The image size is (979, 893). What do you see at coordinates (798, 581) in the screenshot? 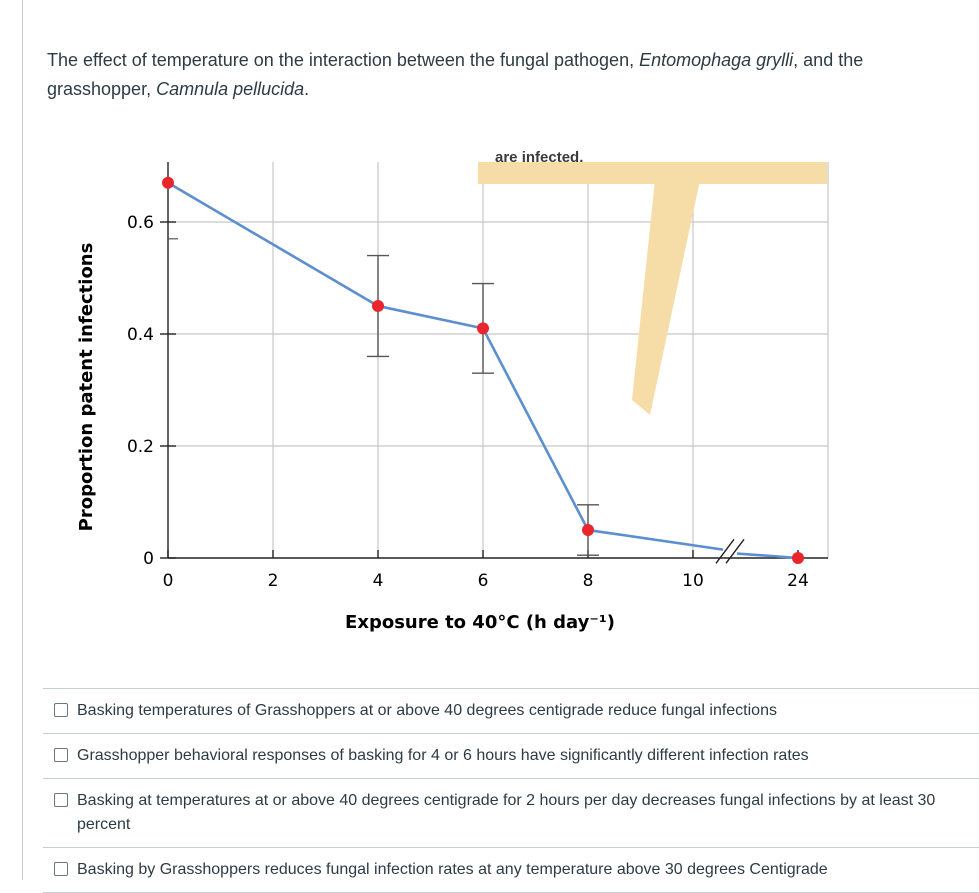
I see `x-tick-label: 24` at bounding box center [798, 581].